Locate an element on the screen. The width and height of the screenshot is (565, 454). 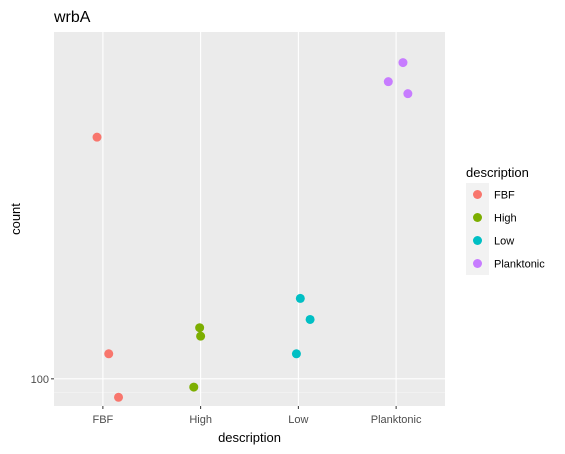
legend-key-fbf is located at coordinates (477, 194).